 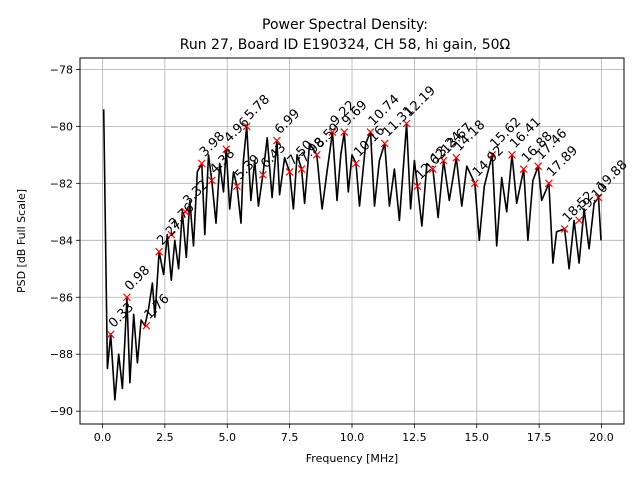 I want to click on x-tick-label: 5.0, so click(x=227, y=437).